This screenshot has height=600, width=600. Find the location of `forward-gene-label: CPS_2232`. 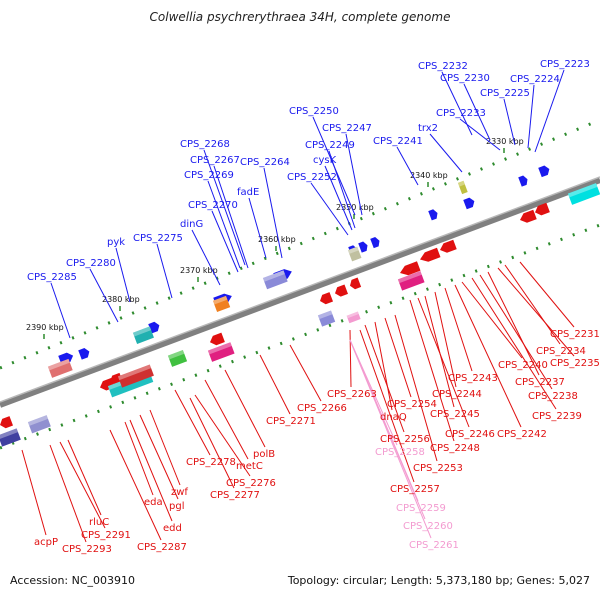

forward-gene-label: CPS_2232 is located at coordinates (443, 66).